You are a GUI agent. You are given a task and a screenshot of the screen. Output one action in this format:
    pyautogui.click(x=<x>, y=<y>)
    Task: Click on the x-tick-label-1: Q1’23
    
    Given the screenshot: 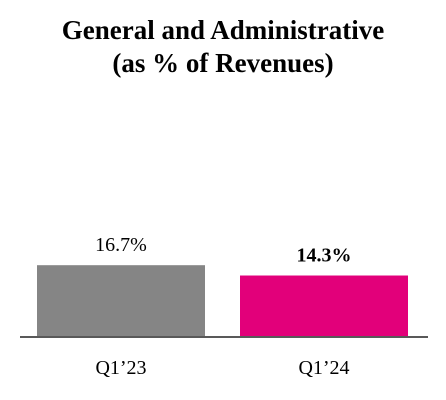 What is the action you would take?
    pyautogui.click(x=120, y=368)
    